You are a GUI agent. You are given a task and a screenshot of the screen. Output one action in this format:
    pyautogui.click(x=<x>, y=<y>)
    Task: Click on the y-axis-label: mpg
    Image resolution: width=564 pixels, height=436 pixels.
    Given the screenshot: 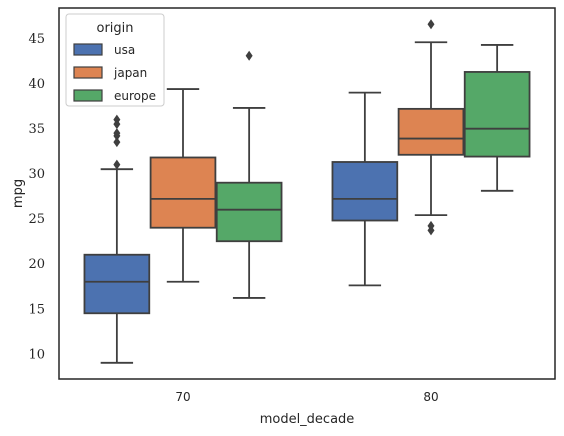 What is the action you would take?
    pyautogui.click(x=18, y=193)
    